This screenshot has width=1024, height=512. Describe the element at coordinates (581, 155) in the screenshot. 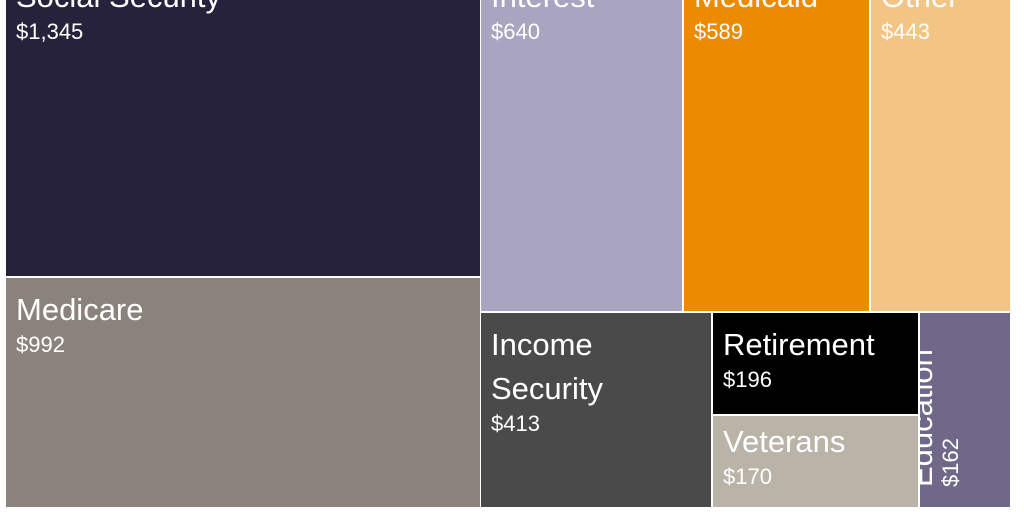

I see `treemap-cell-interest: Interest$640` at that location.